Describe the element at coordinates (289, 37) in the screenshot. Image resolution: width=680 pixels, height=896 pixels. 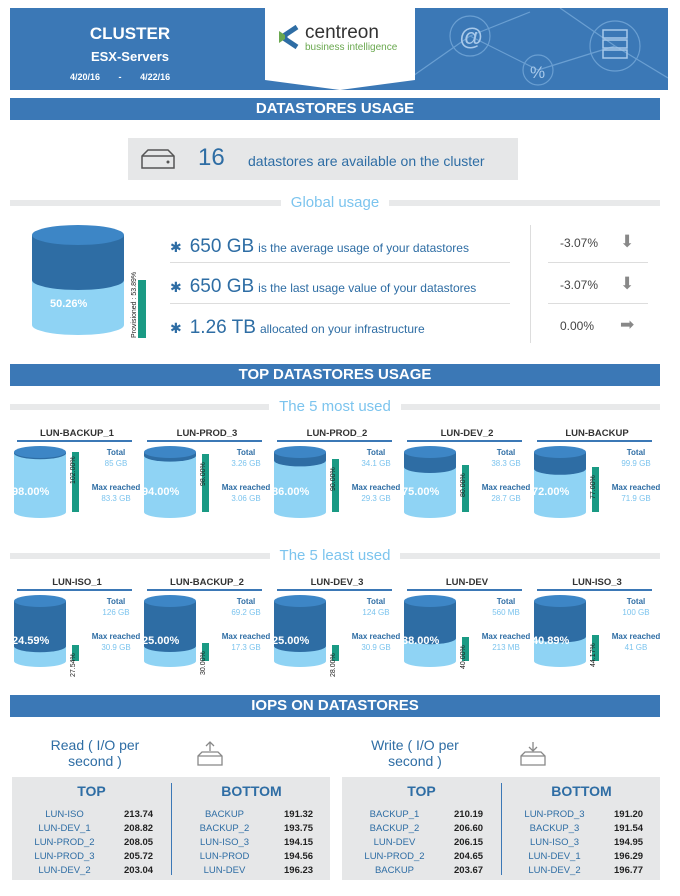
I see `centreon-logo-icon` at that location.